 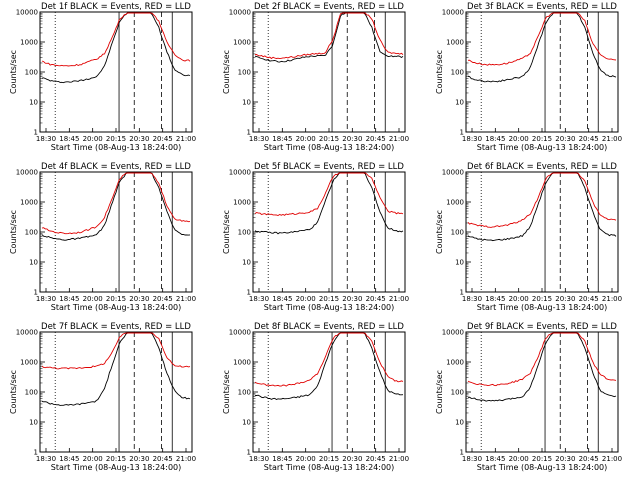 I want to click on chart-title: Det 5f BLACK = Events, RED = LLD, so click(x=329, y=167).